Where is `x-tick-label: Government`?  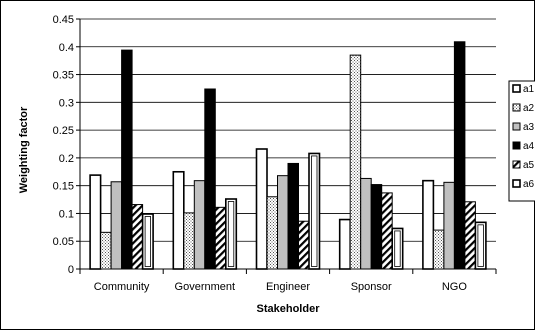 x-tick-label: Government is located at coordinates (205, 287).